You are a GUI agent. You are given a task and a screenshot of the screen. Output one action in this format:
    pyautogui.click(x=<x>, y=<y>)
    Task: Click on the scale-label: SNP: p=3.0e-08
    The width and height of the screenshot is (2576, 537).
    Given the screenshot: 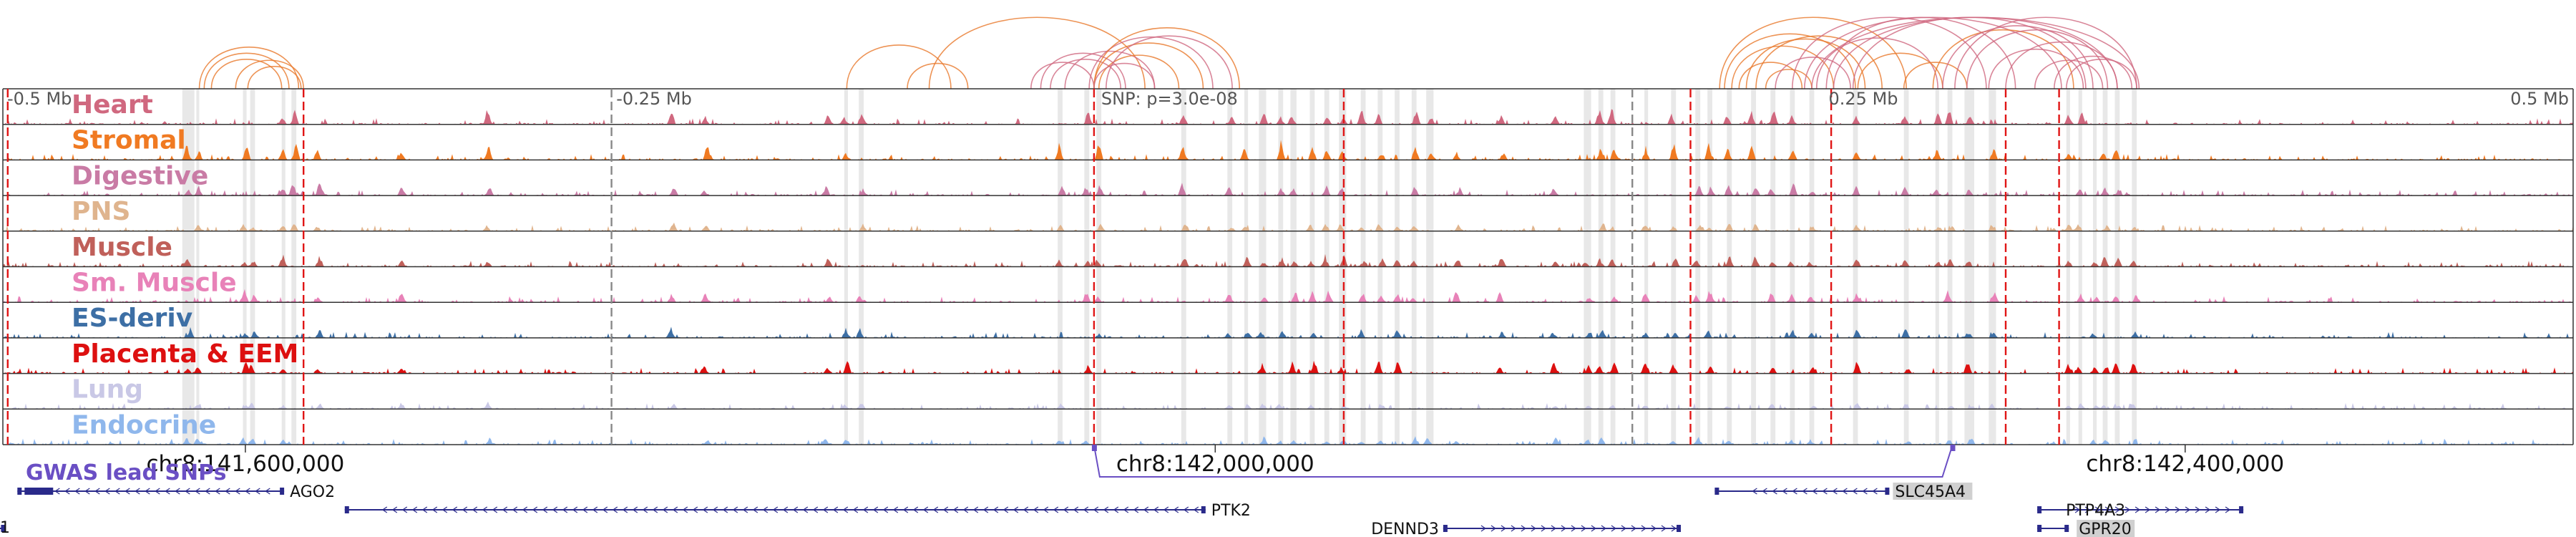 What is the action you would take?
    pyautogui.click(x=1169, y=99)
    